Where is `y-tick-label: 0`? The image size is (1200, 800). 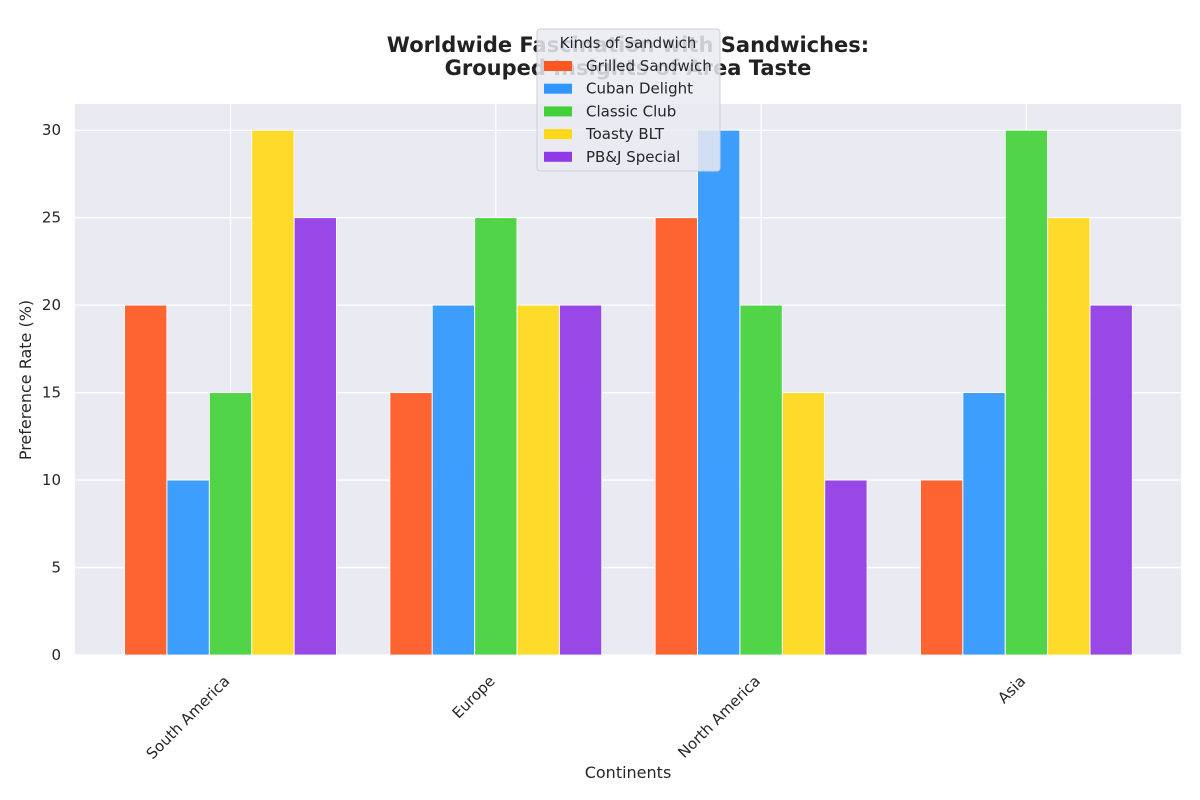 y-tick-label: 0 is located at coordinates (56, 655).